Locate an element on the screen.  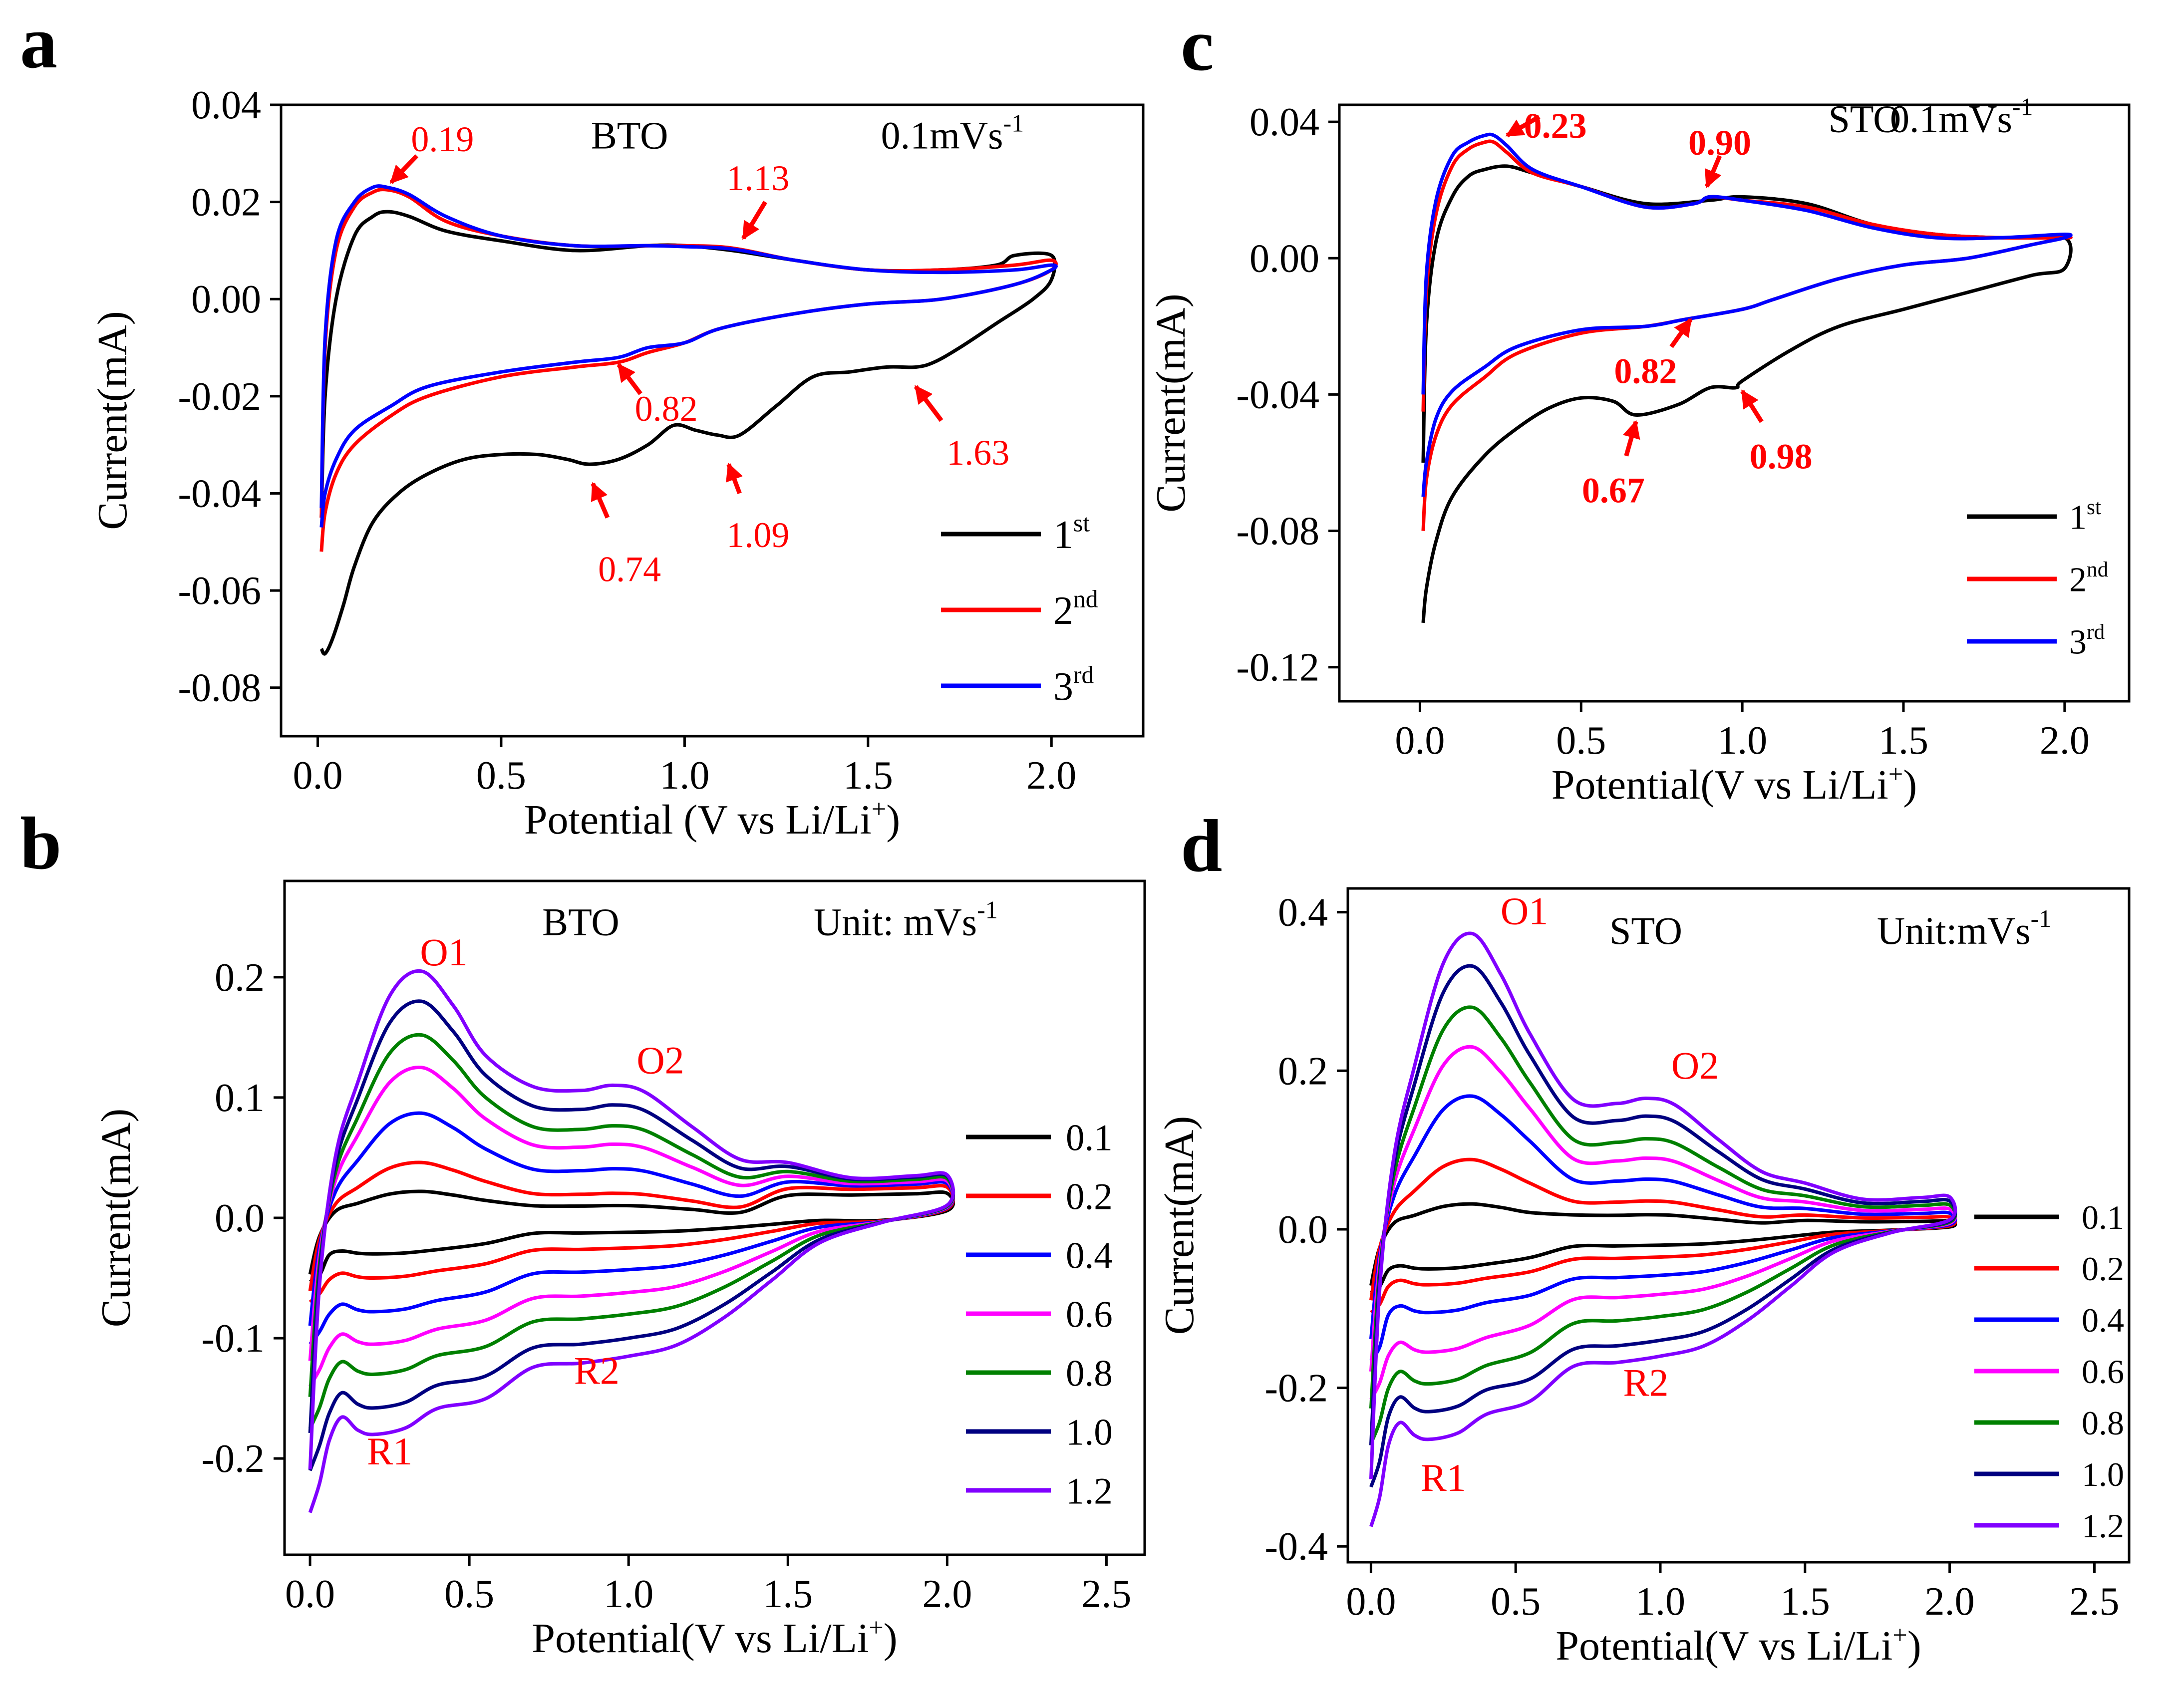
y-tick-label: -0.1 is located at coordinates (233, 1339).